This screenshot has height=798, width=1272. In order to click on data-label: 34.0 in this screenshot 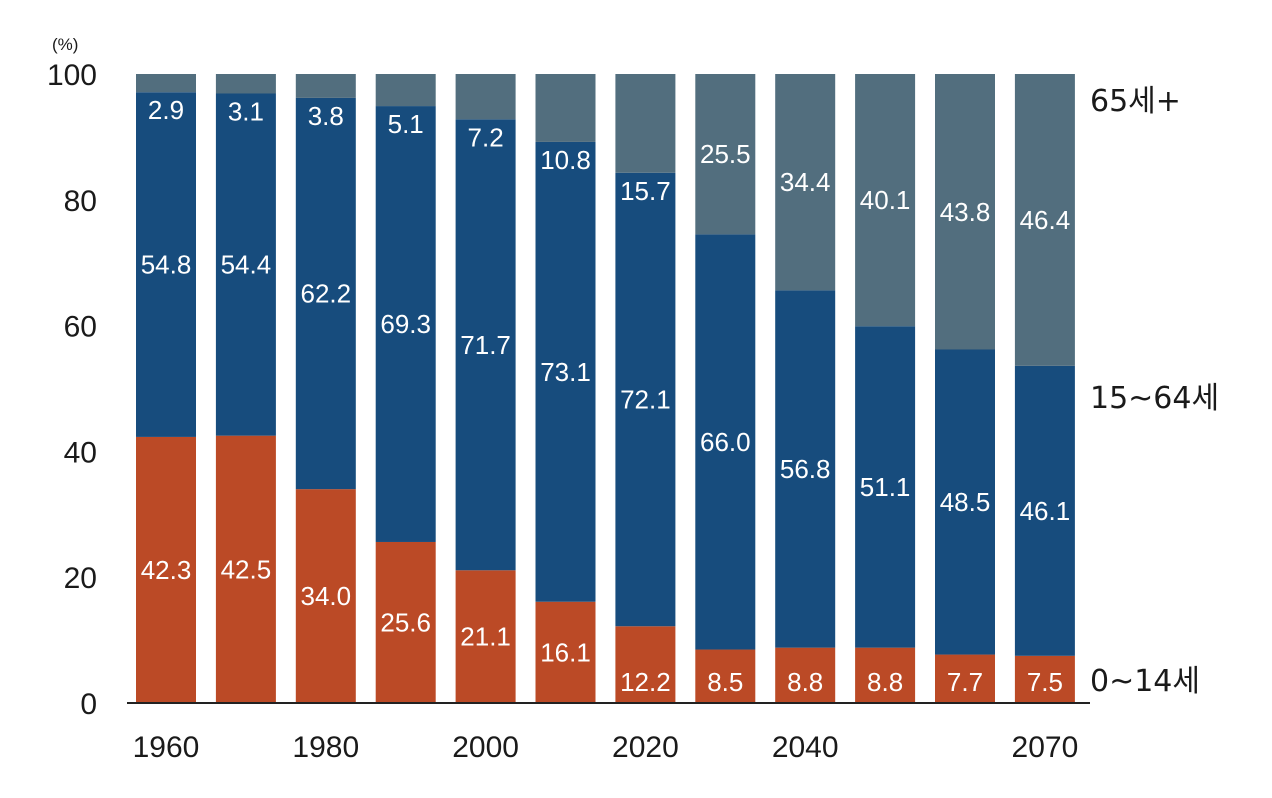, I will do `click(325, 596)`.